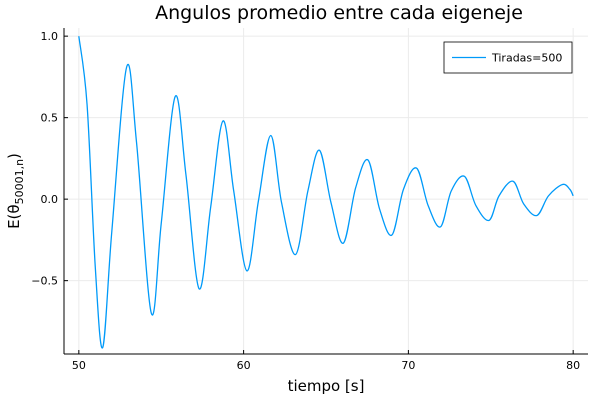 Image resolution: width=600 pixels, height=400 pixels. I want to click on y-axis-label-subscript: 50001,n, so click(19, 181).